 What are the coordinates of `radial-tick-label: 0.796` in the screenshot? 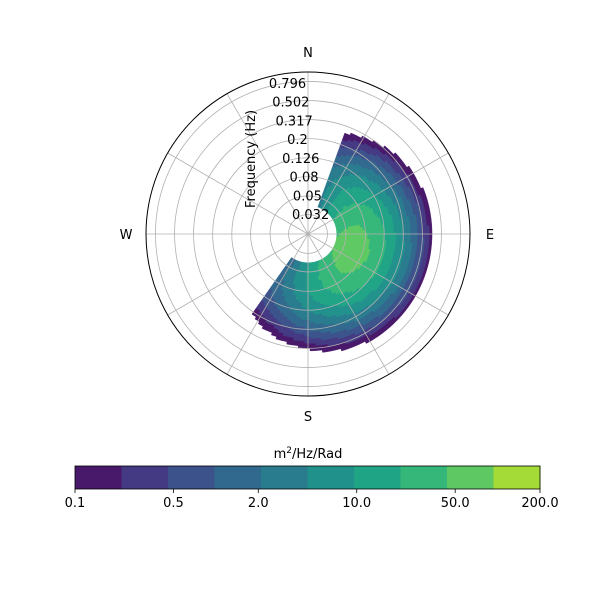 It's located at (287, 84).